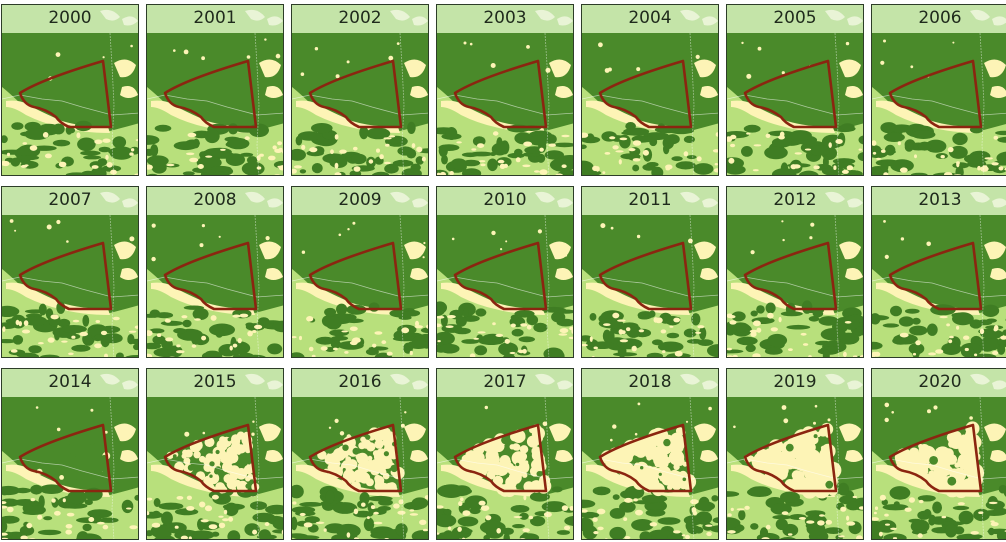  What do you see at coordinates (940, 382) in the screenshot?
I see `year-label: 2020` at bounding box center [940, 382].